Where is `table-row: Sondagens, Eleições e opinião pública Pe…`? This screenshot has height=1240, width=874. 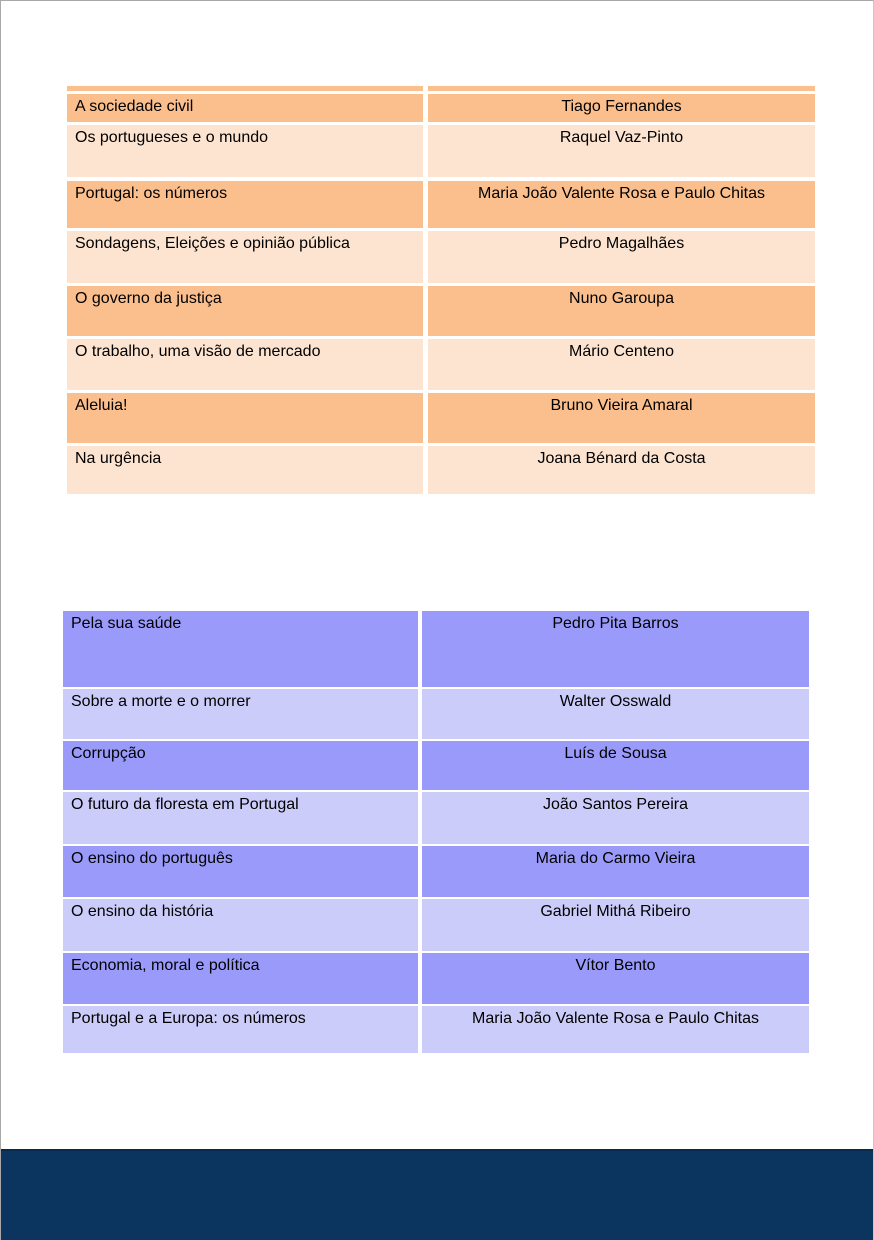
table-row: Sondagens, Eleições e opinião pública Pe… is located at coordinates (441, 257).